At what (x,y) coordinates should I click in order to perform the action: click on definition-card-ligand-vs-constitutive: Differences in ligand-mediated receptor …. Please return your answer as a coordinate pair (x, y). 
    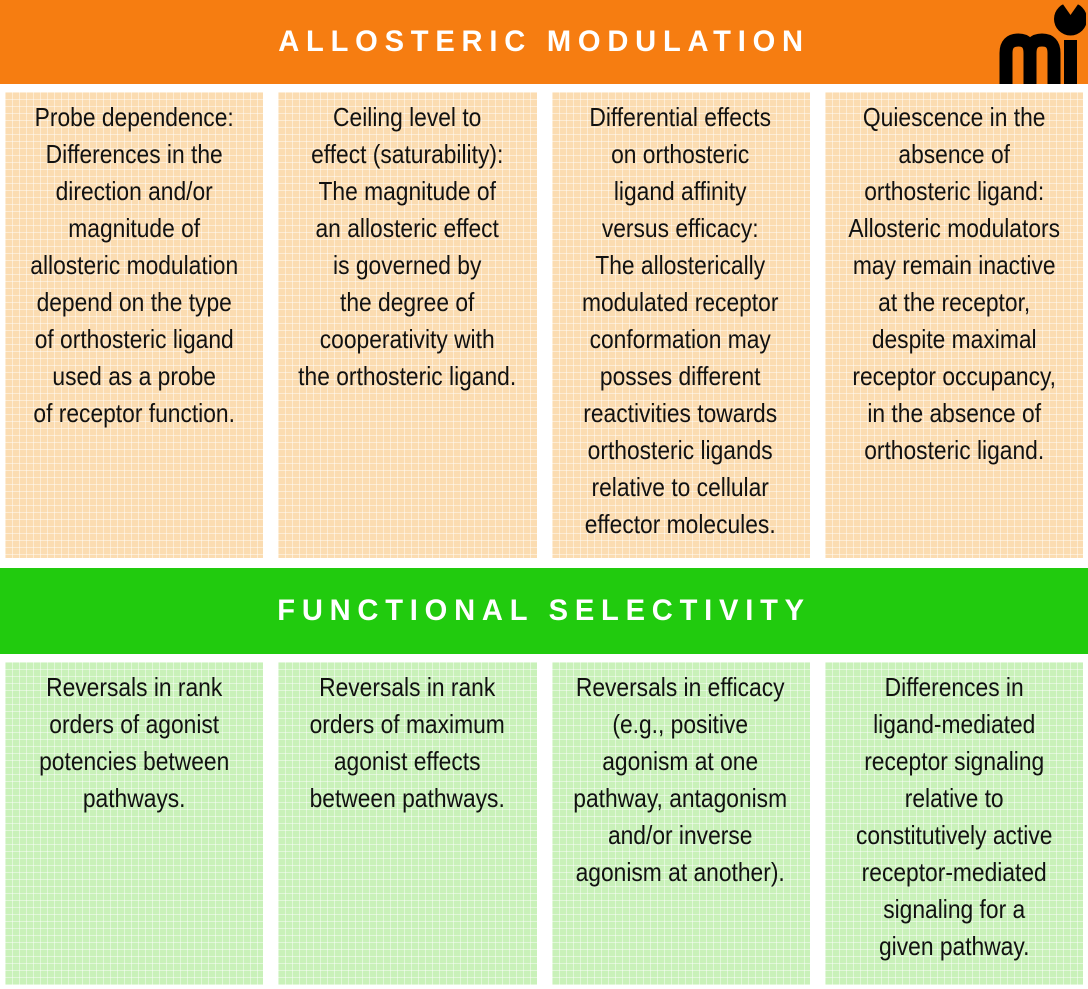
    Looking at the image, I should click on (953, 823).